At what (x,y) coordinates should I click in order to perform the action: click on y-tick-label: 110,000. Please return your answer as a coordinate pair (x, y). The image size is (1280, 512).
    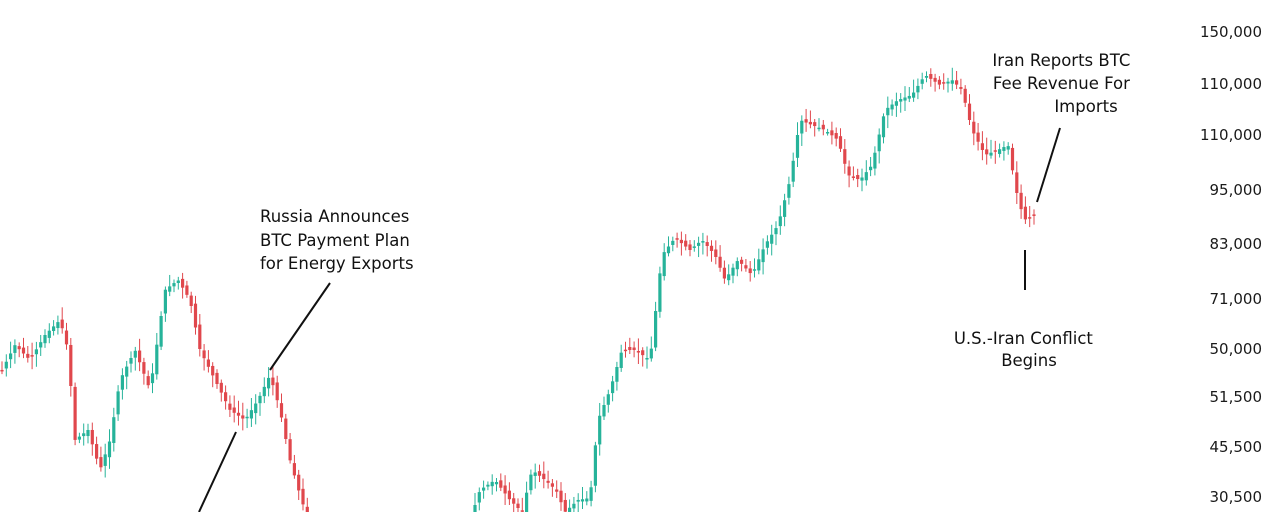
    Looking at the image, I should click on (1231, 135).